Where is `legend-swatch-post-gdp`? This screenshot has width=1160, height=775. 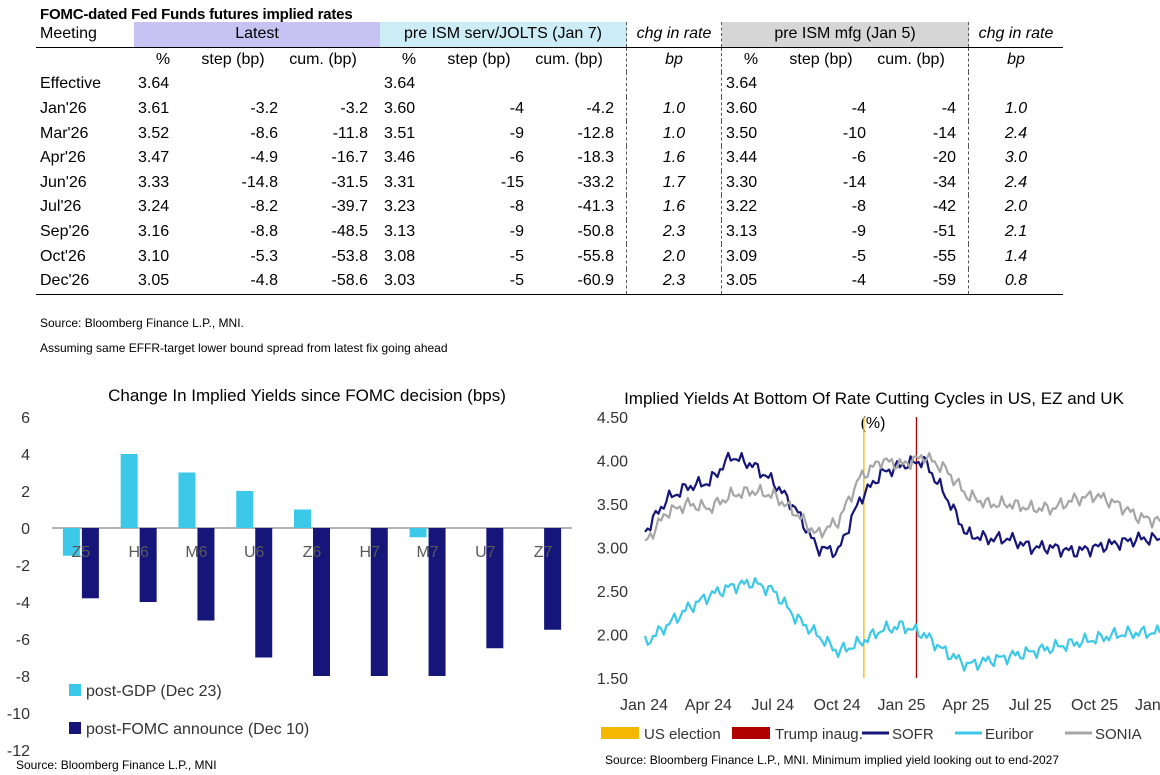
legend-swatch-post-gdp is located at coordinates (75, 690).